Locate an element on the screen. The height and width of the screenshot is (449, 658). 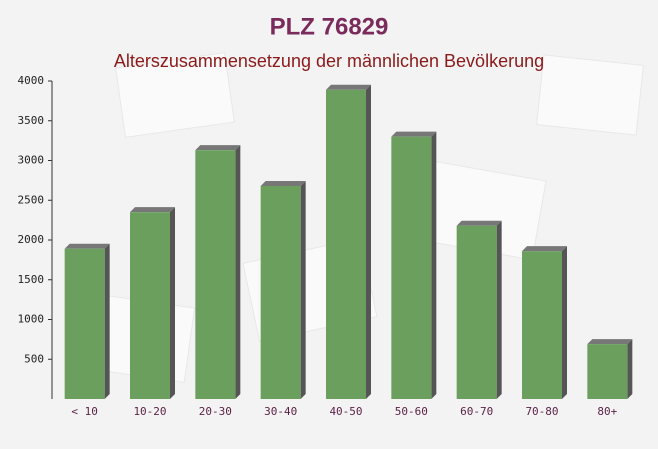
x-tick-label: 20-30 is located at coordinates (215, 411).